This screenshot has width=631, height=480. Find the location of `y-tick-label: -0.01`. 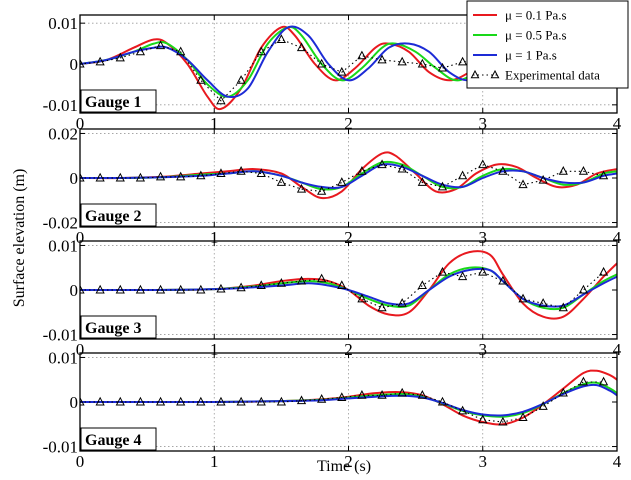

y-tick-label: -0.01 is located at coordinates (60, 447).